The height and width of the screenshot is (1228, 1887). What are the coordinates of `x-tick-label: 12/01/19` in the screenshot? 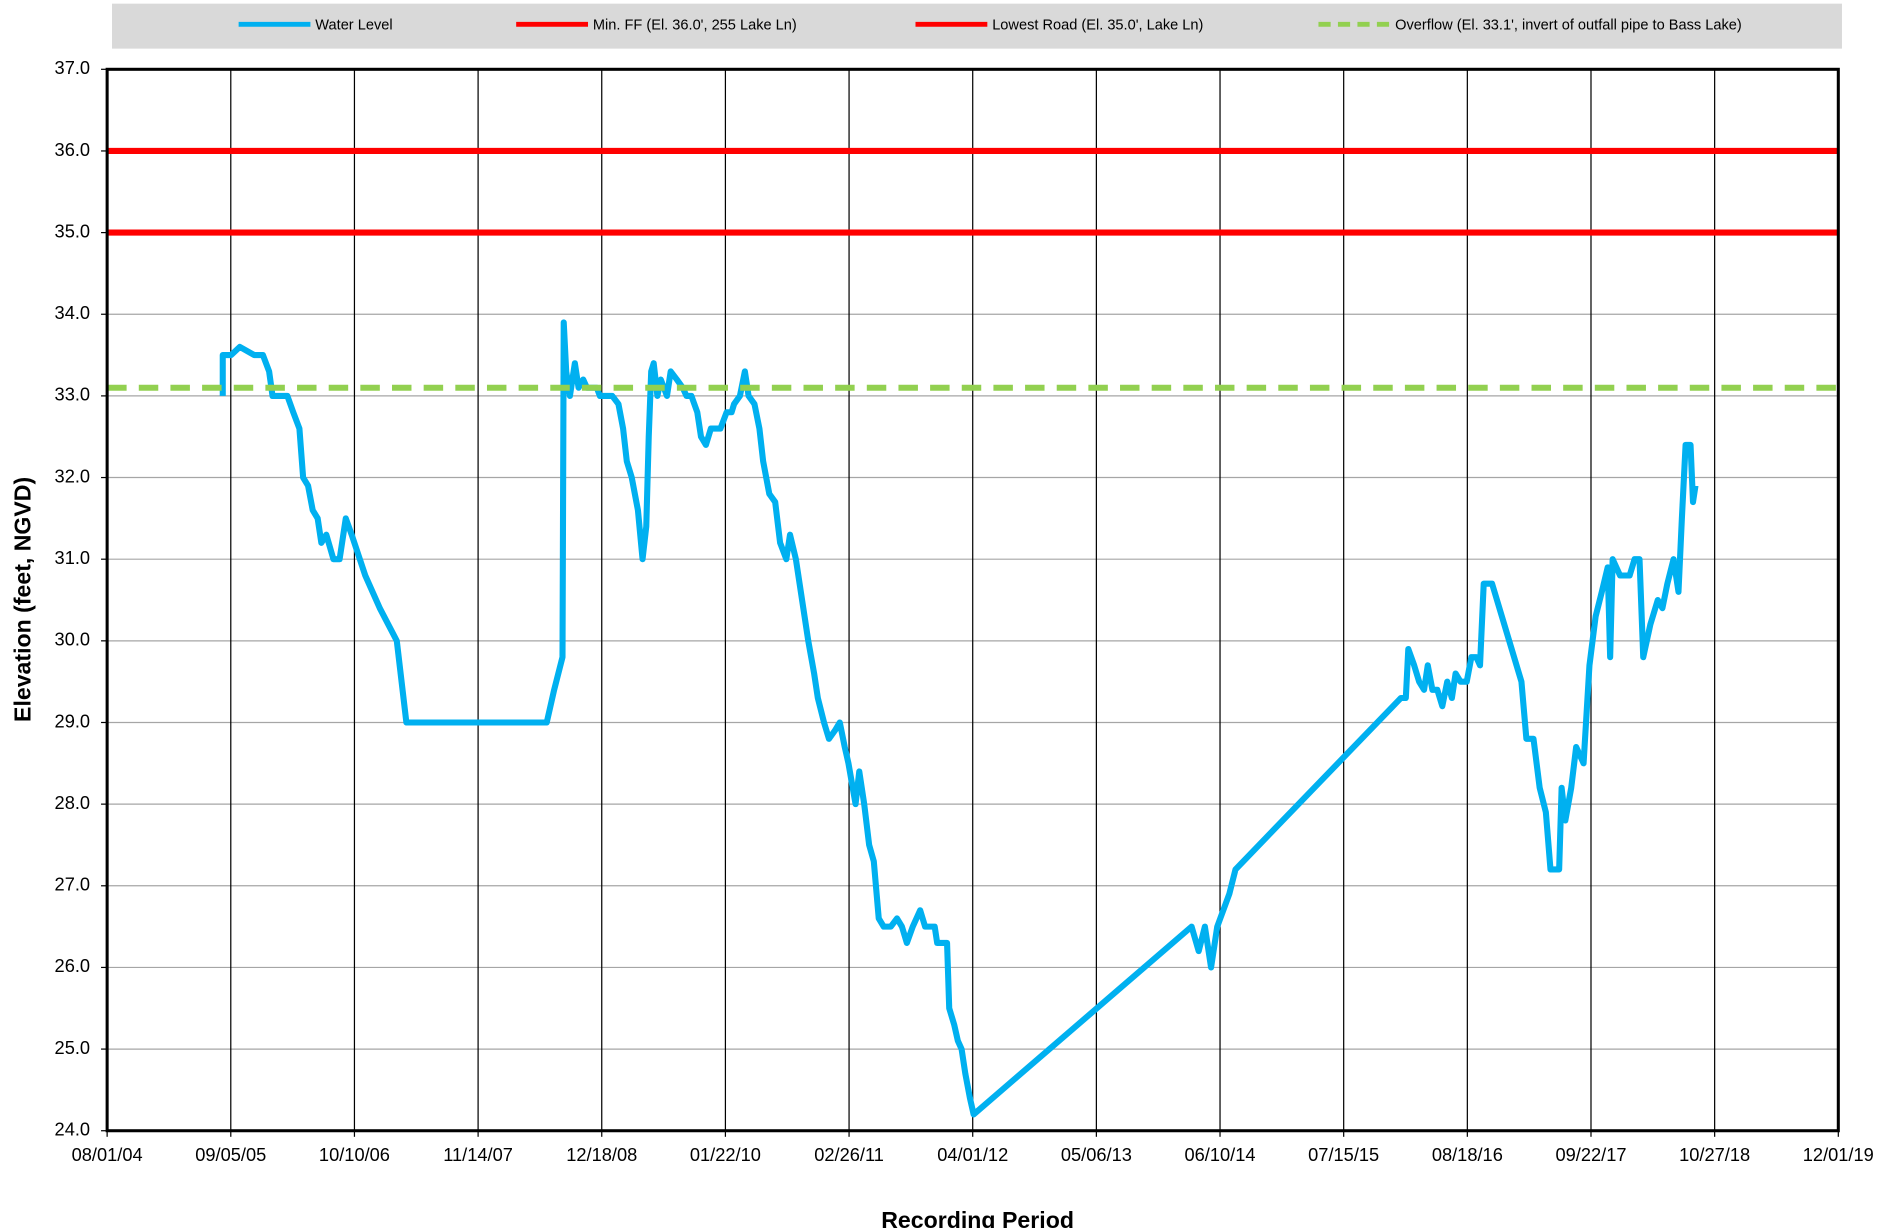 It's located at (1838, 1154).